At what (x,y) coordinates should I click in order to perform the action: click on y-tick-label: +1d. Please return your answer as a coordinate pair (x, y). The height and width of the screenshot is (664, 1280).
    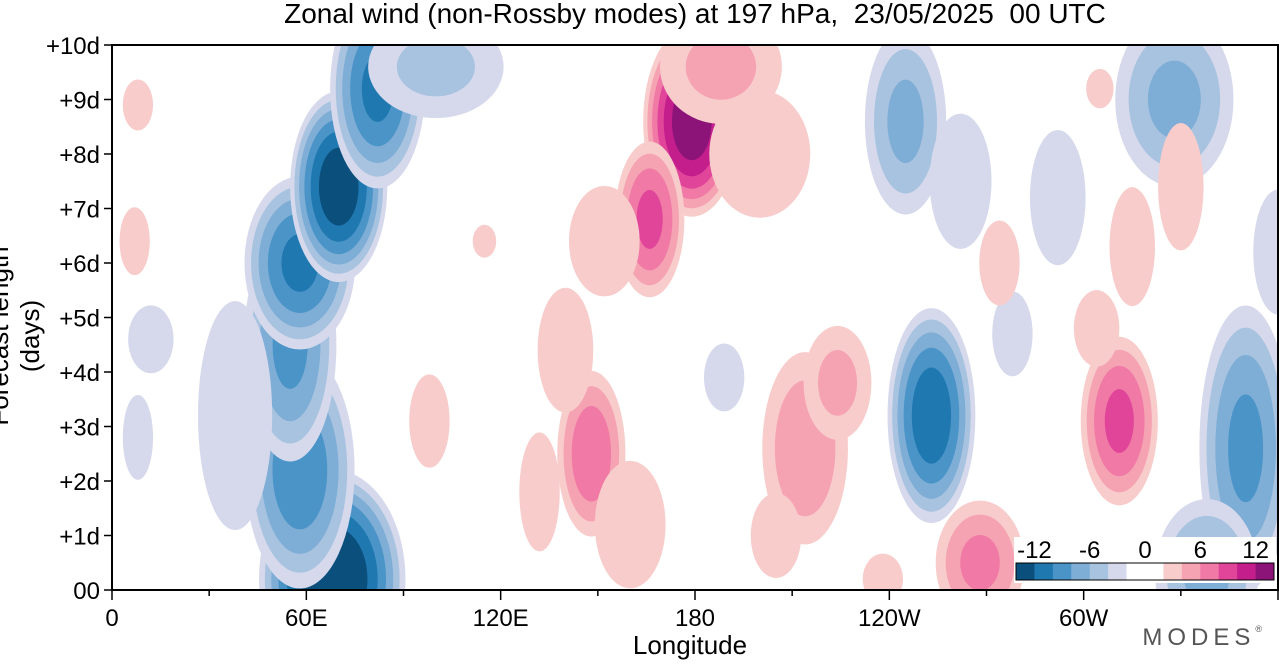
    Looking at the image, I should click on (79, 537).